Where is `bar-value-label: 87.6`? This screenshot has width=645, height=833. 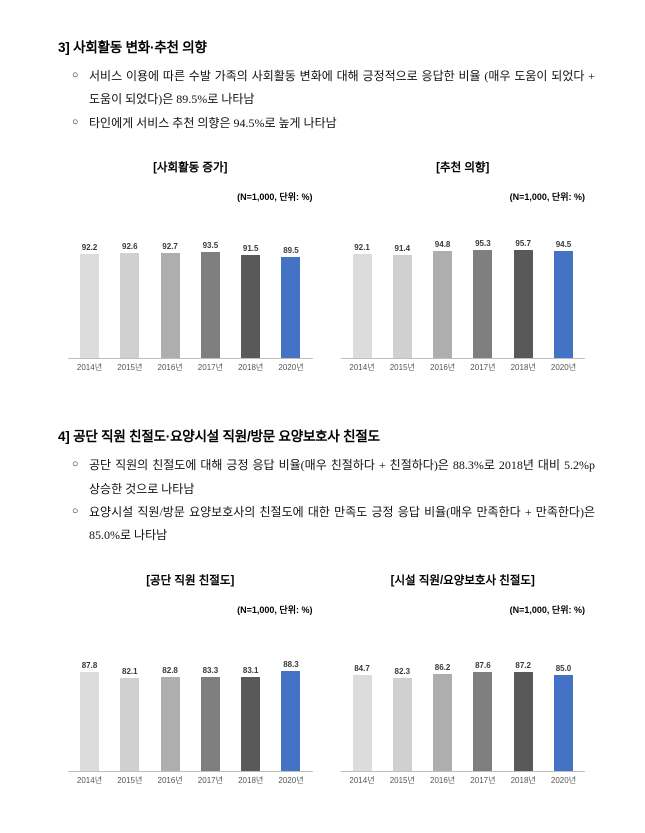 bar-value-label: 87.6 is located at coordinates (483, 665).